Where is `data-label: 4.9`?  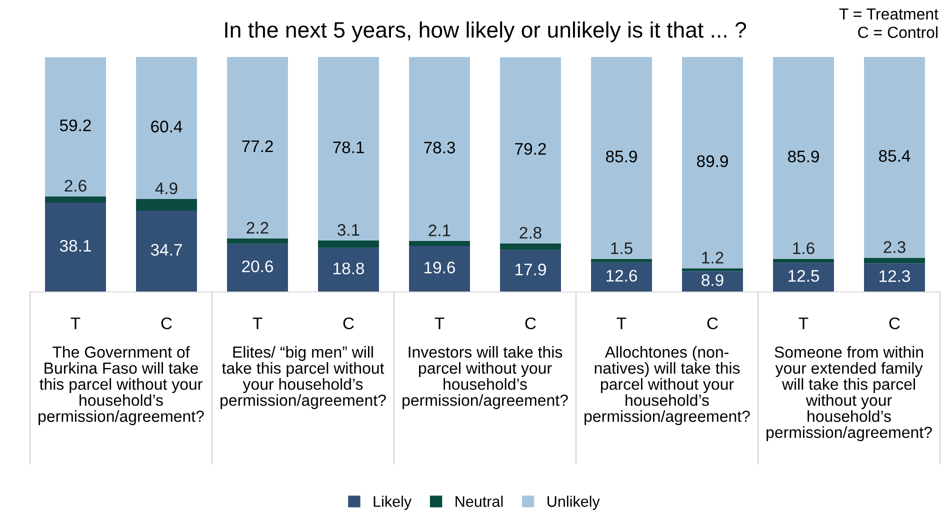 data-label: 4.9 is located at coordinates (166, 188).